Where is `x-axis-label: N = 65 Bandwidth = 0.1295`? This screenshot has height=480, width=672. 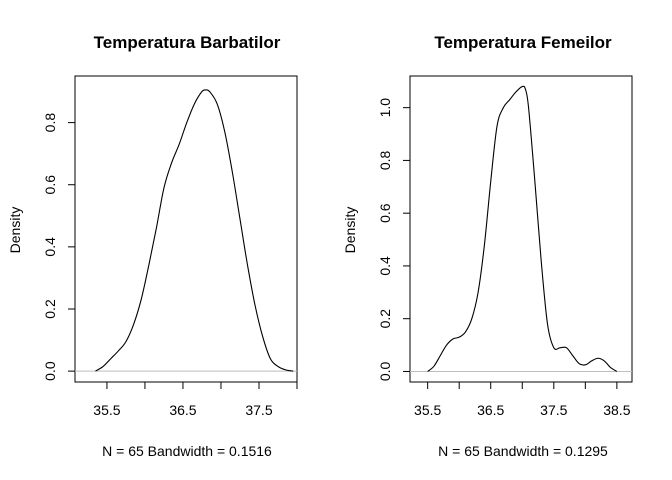
x-axis-label: N = 65 Bandwidth = 0.1295 is located at coordinates (523, 451).